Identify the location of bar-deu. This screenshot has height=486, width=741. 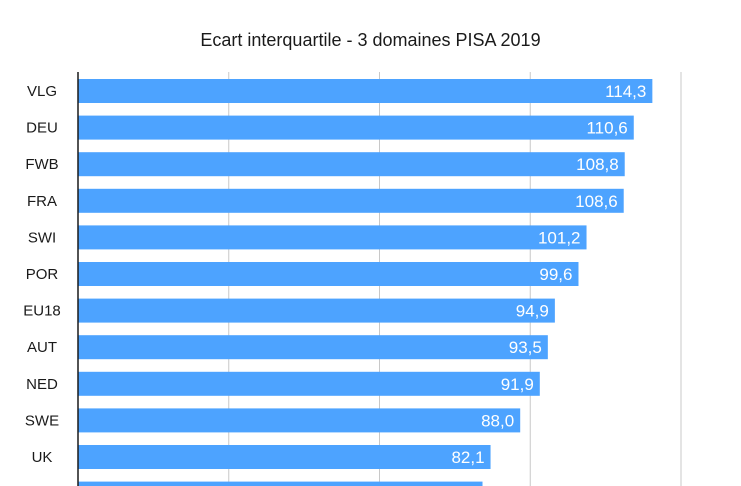
(356, 127).